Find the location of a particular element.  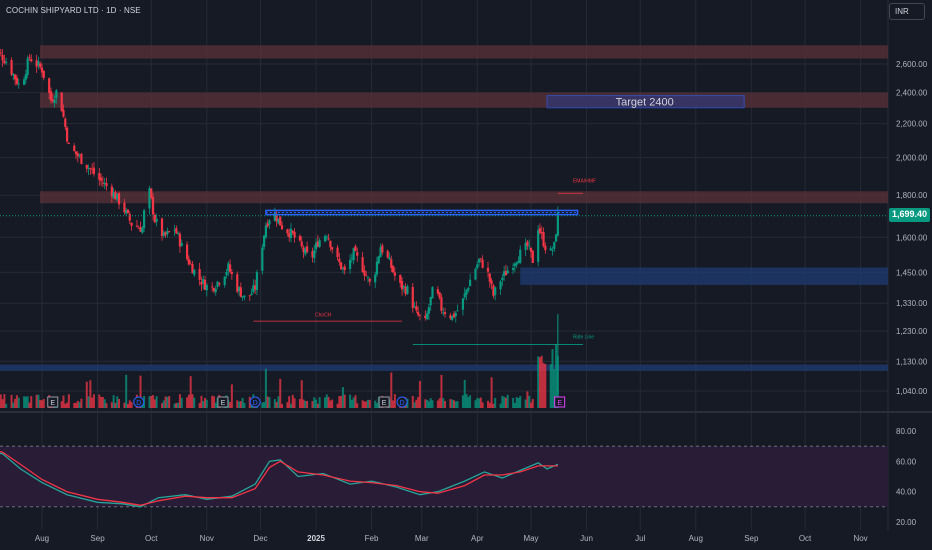

price-tick-label: 1,800.00 is located at coordinates (912, 195).